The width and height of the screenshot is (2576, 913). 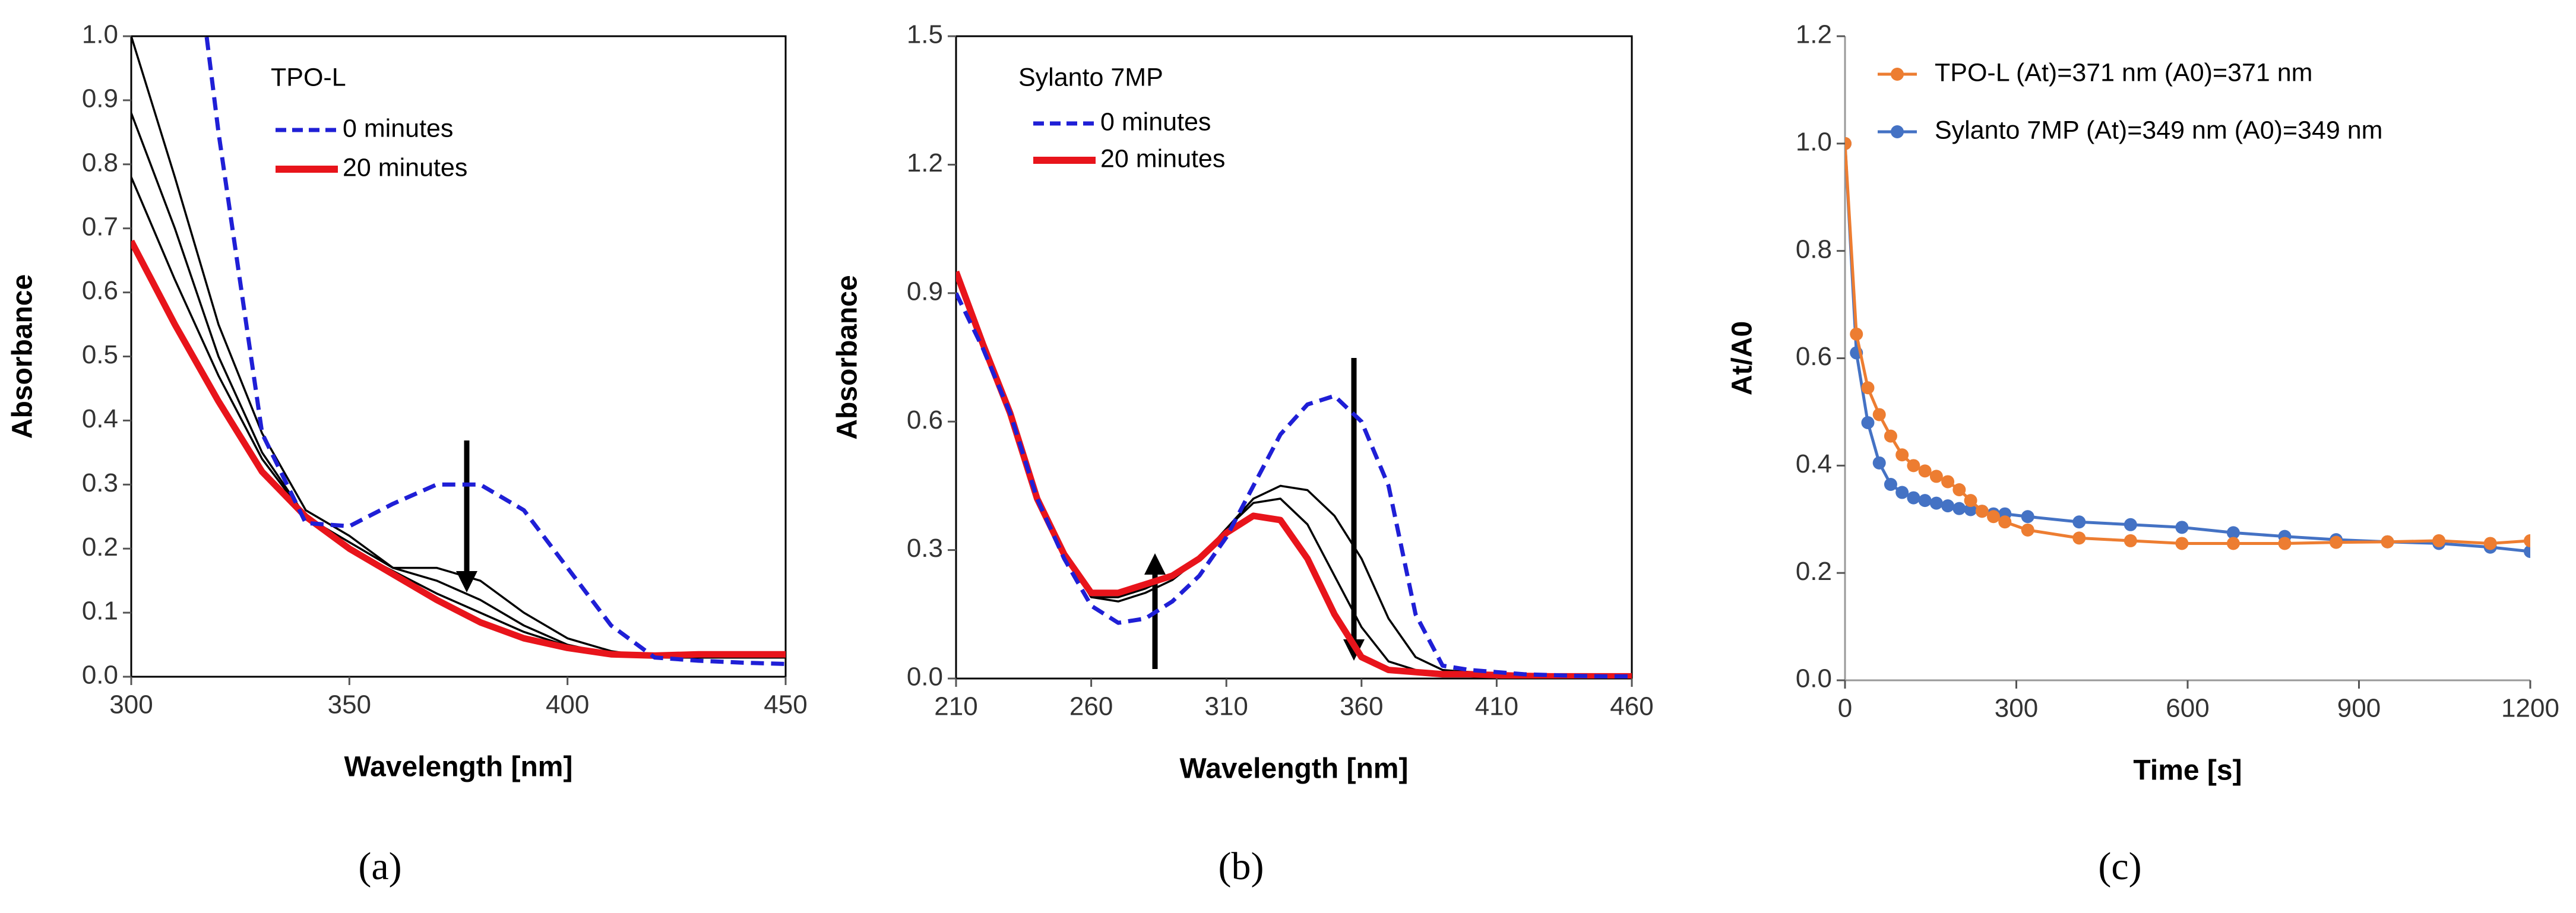 What do you see at coordinates (1814, 141) in the screenshot?
I see `y-tick-label: 1.0` at bounding box center [1814, 141].